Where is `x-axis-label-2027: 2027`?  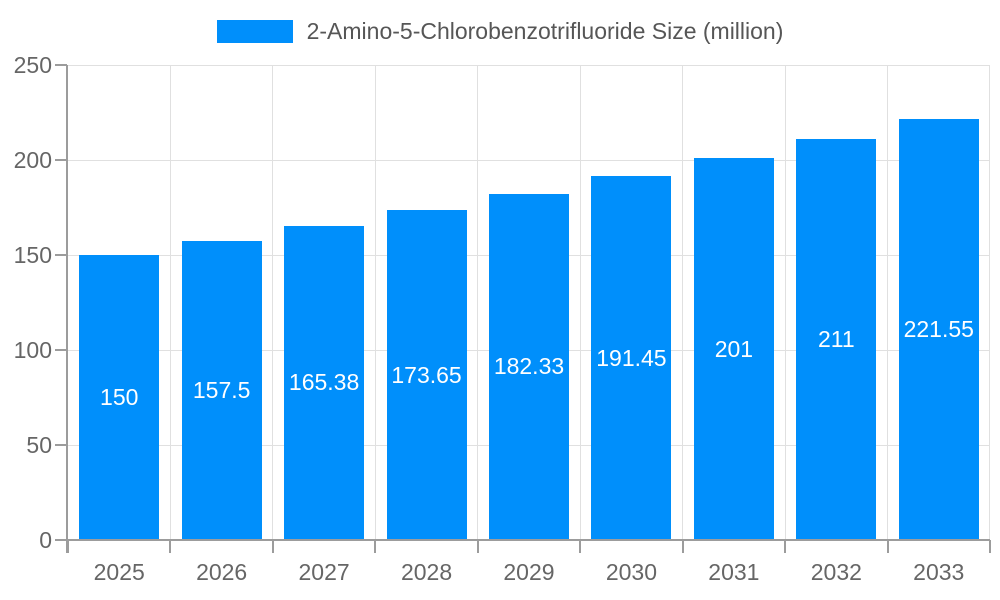
x-axis-label-2027: 2027 is located at coordinates (324, 572).